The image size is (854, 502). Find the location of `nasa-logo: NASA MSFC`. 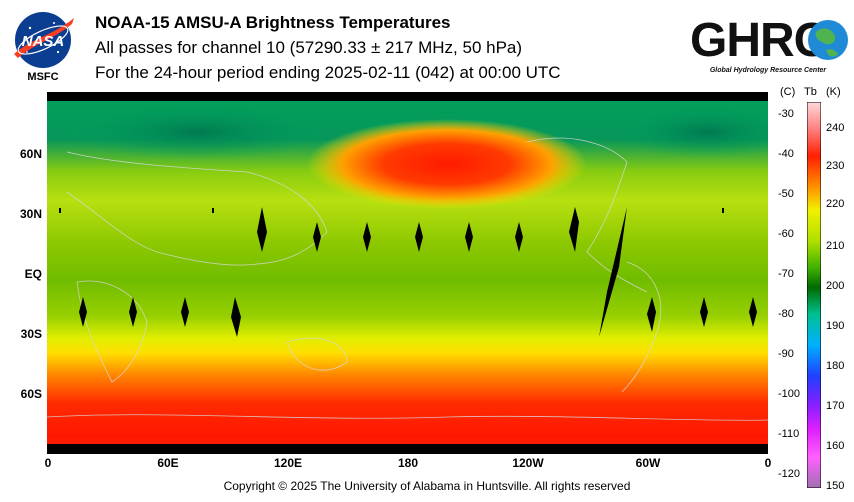

nasa-logo: NASA MSFC is located at coordinates (43, 46).